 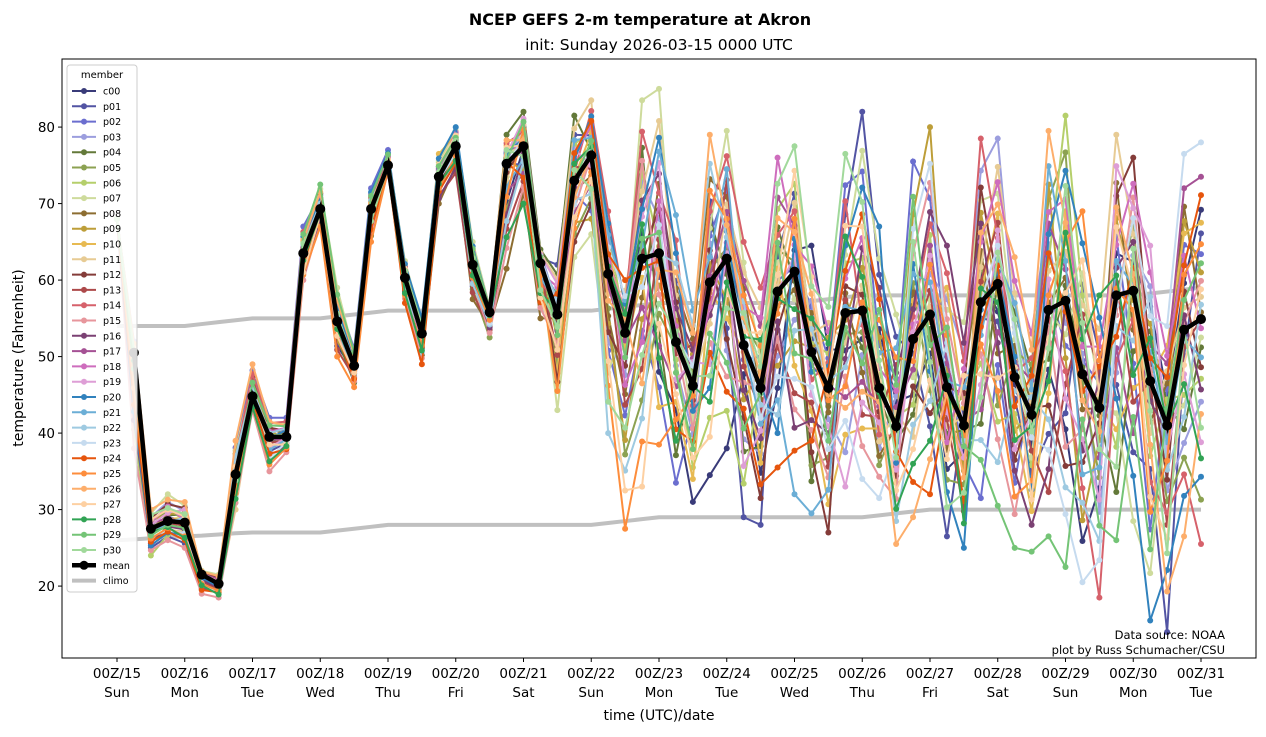 What do you see at coordinates (1133, 674) in the screenshot?
I see `x-tick-label: 00Z/30` at bounding box center [1133, 674].